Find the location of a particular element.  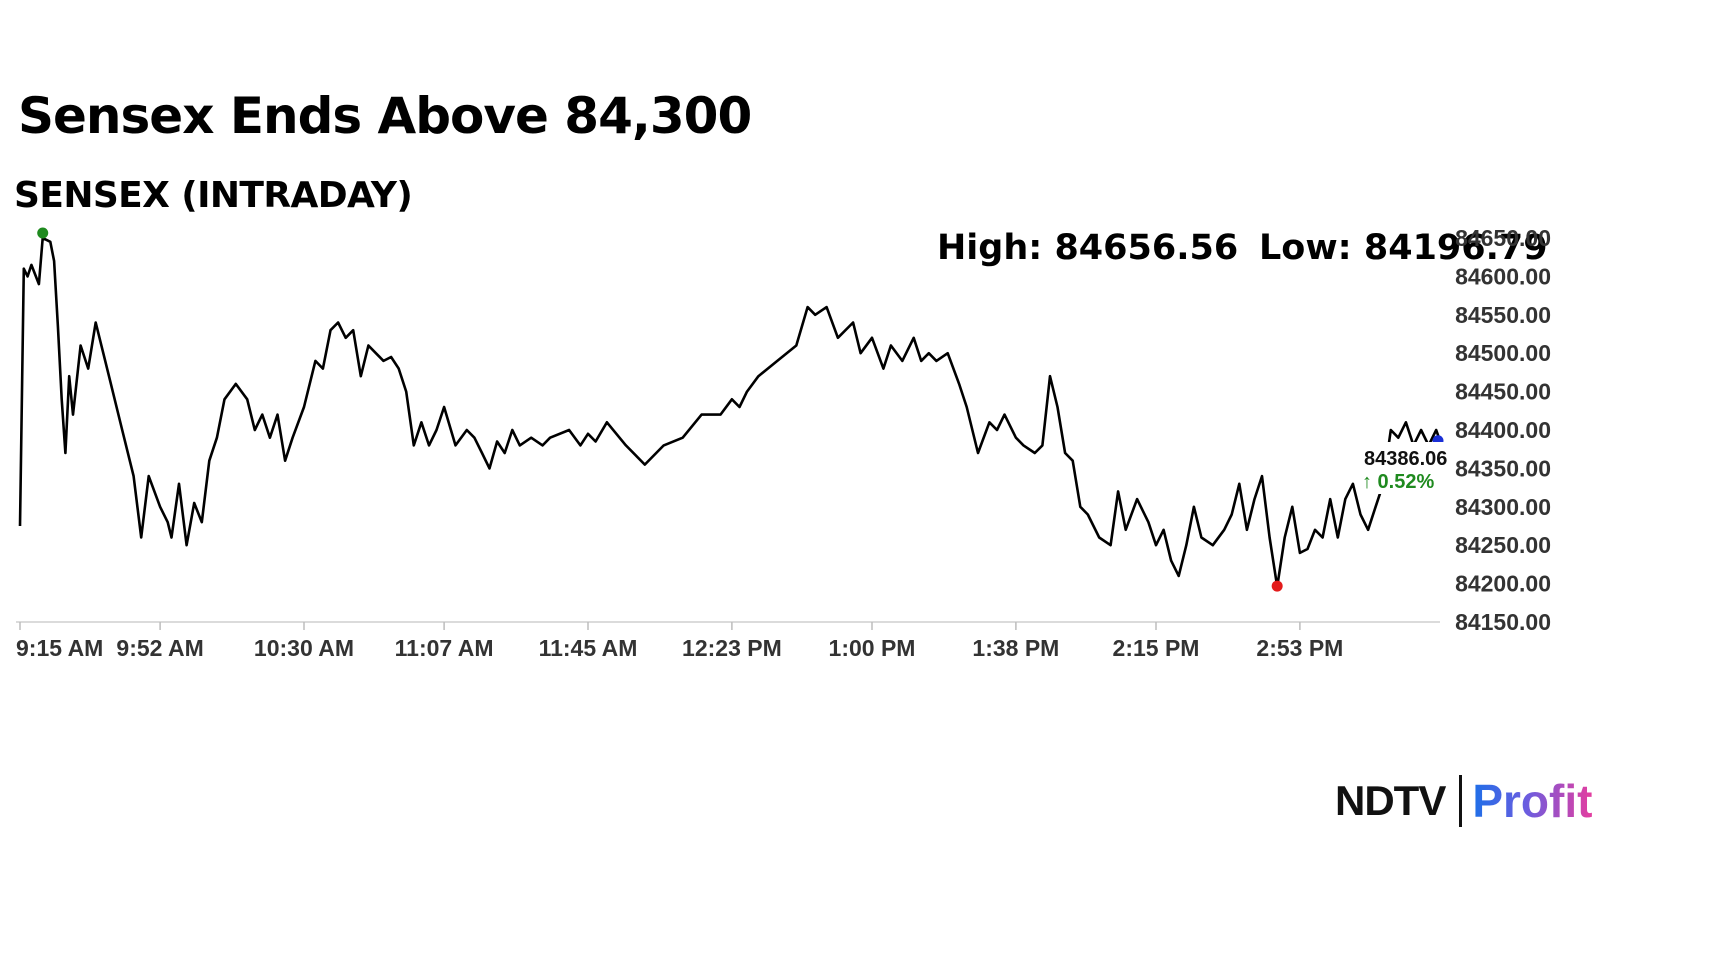

profit-wordmark: Profit is located at coordinates (1532, 801).